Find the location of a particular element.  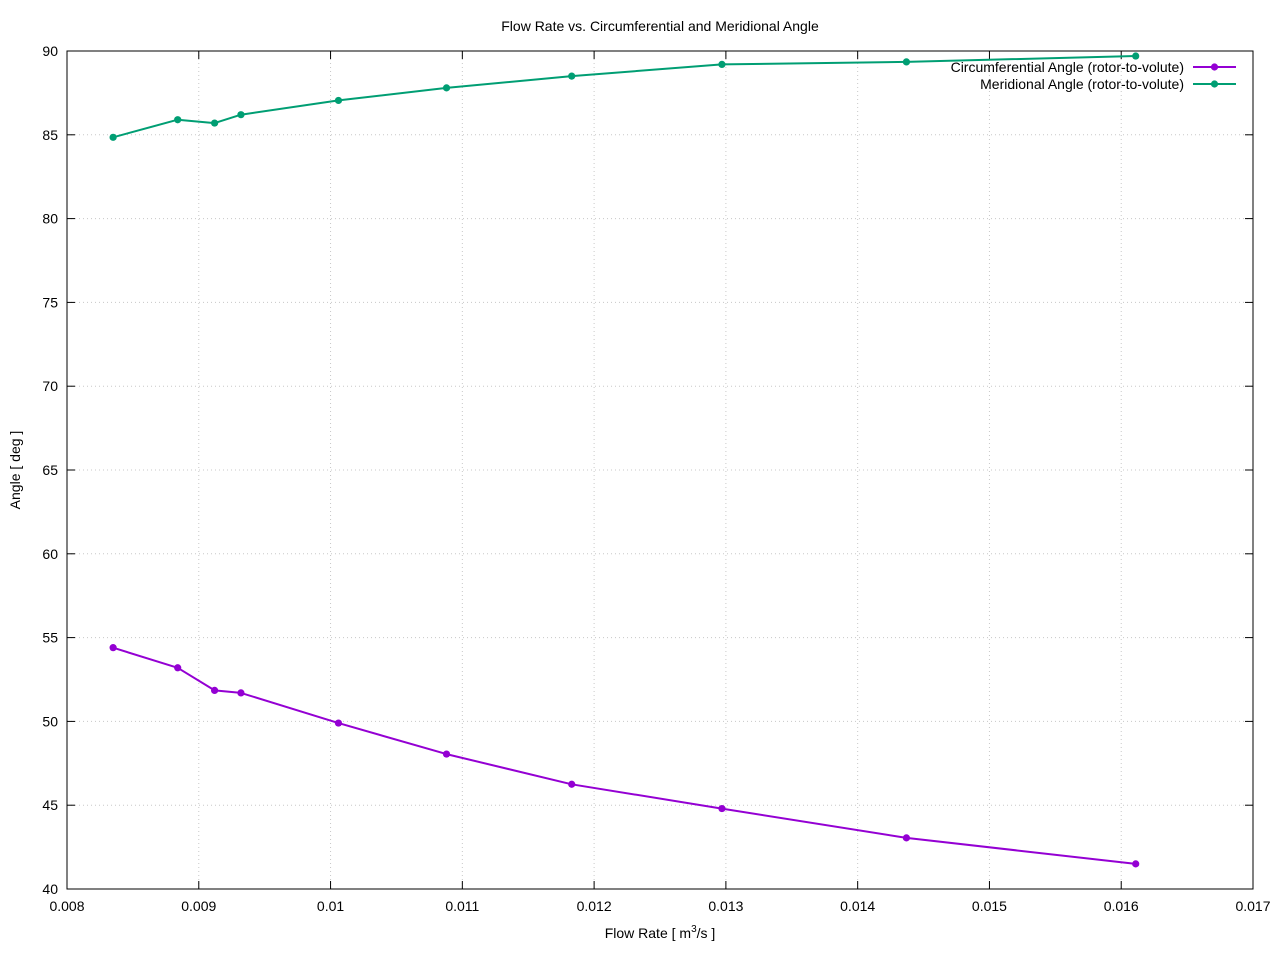

y-tick-label: 60 is located at coordinates (50, 554).